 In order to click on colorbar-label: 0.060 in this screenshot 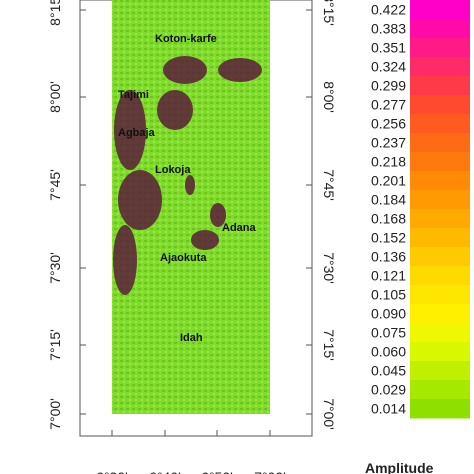, I will do `click(388, 352)`.